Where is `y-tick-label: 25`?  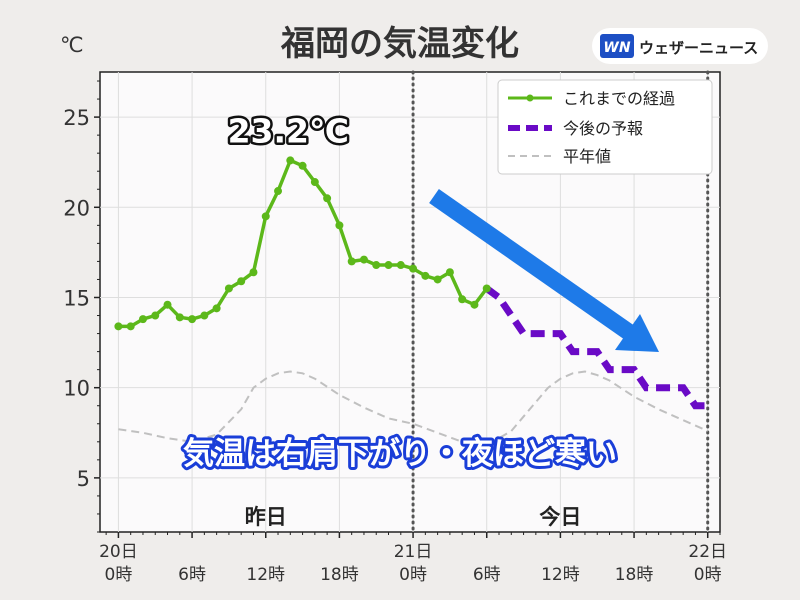
y-tick-label: 25 is located at coordinates (76, 118).